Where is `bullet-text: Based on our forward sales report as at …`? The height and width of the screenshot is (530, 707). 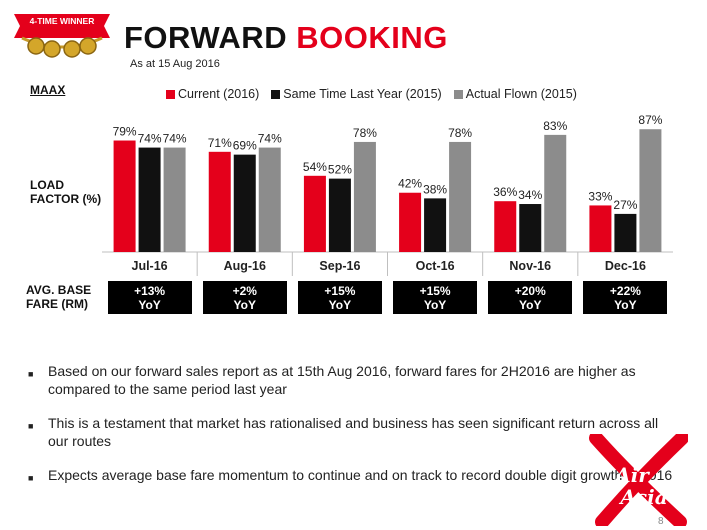
bullet-text: Based on our forward sales report as at … is located at coordinates (342, 380).